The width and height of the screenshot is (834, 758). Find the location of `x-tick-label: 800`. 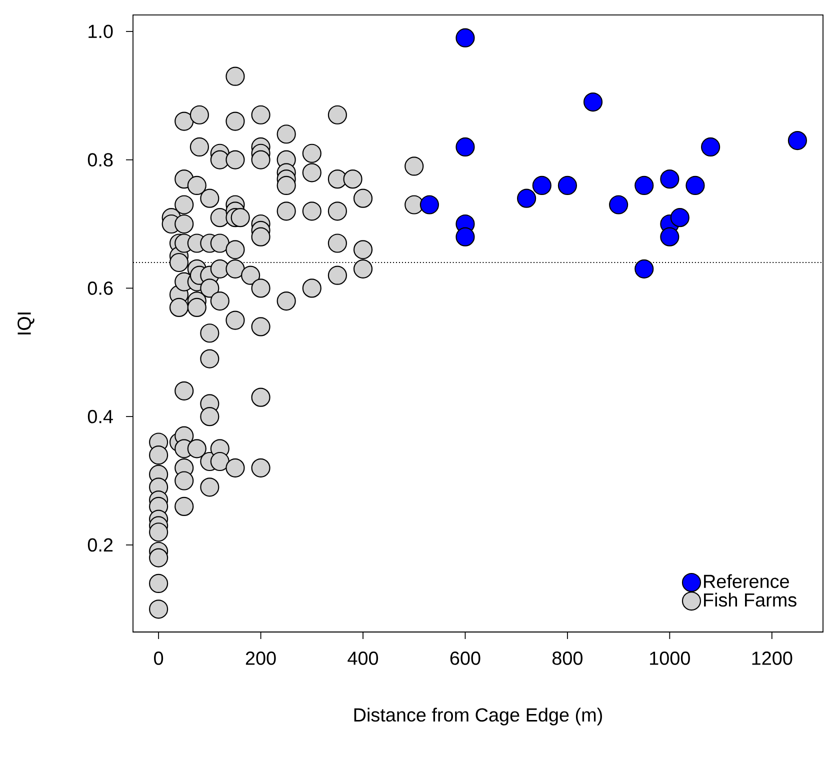

x-tick-label: 800 is located at coordinates (567, 658).